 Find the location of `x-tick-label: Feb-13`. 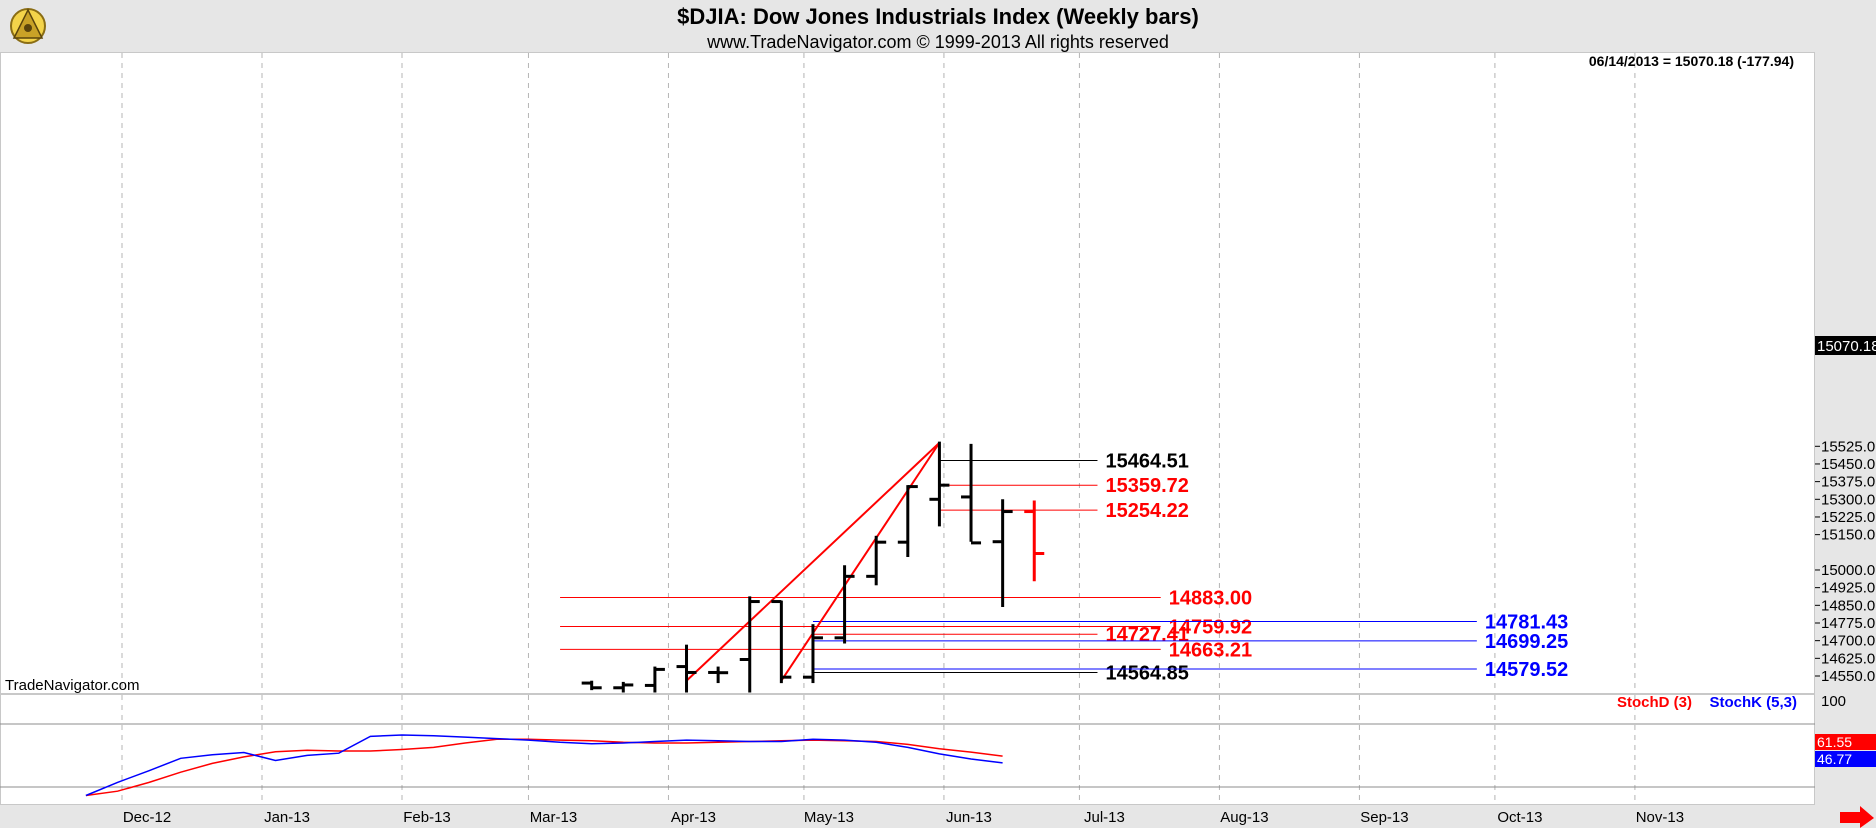

x-tick-label: Feb-13 is located at coordinates (427, 817).